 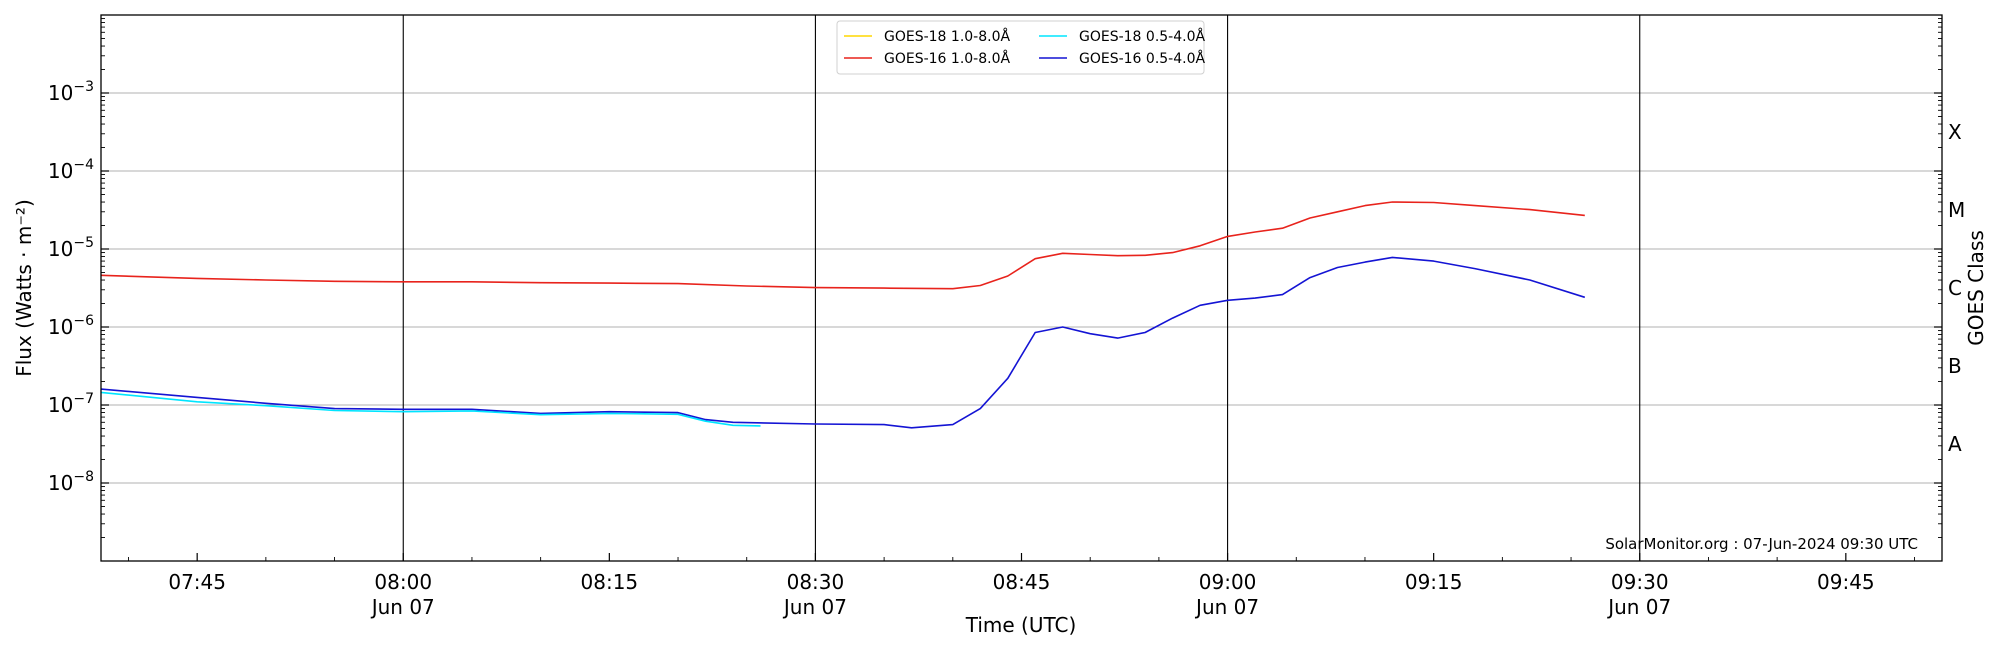 I want to click on legend-box, so click(x=1020, y=47).